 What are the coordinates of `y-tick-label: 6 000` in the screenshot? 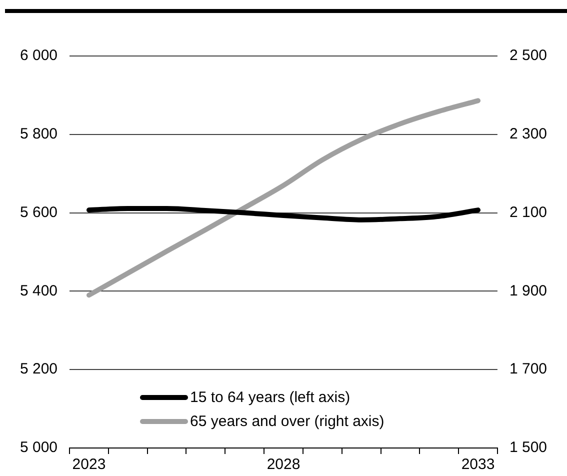 It's located at (39, 55).